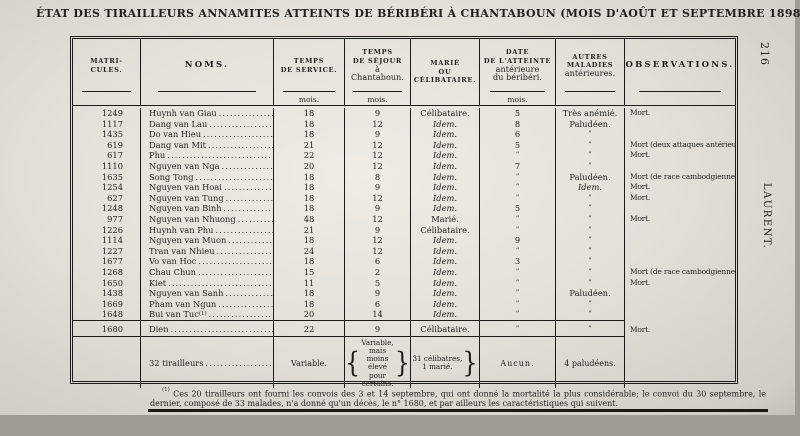 Image resolution: width=800 pixels, height=436 pixels. I want to click on cell-service: 48, so click(309, 219).